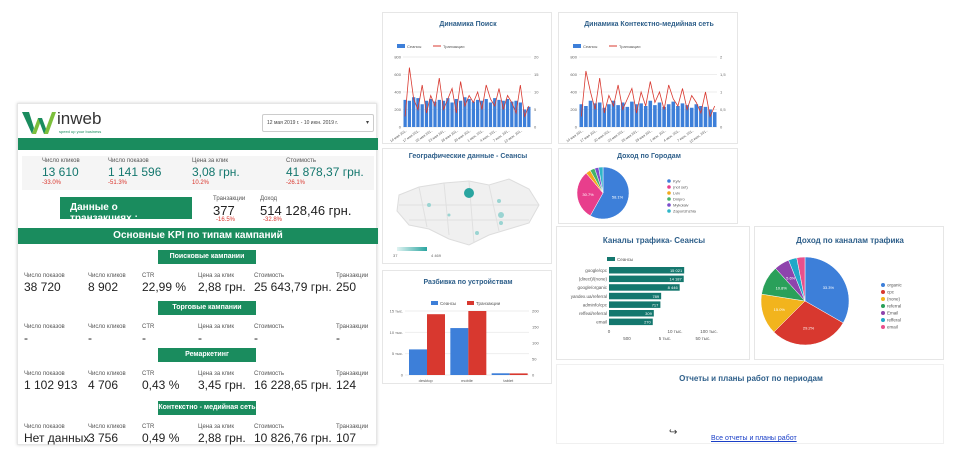 The image size is (960, 449). I want to click on legend-label: Zaporizhzhia, so click(685, 211).